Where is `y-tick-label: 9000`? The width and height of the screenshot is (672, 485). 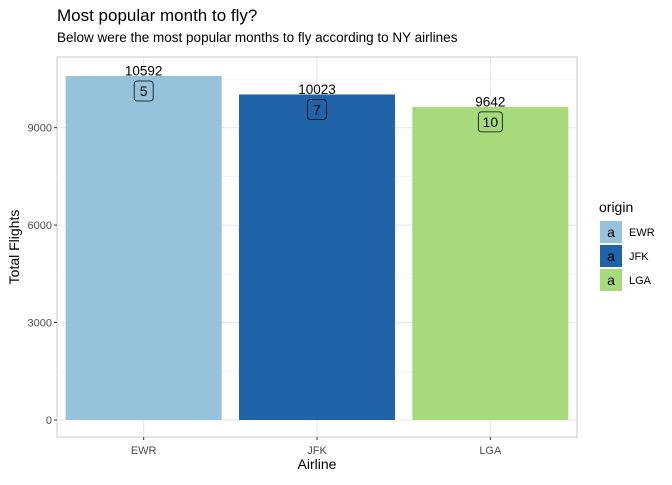
y-tick-label: 9000 is located at coordinates (40, 129).